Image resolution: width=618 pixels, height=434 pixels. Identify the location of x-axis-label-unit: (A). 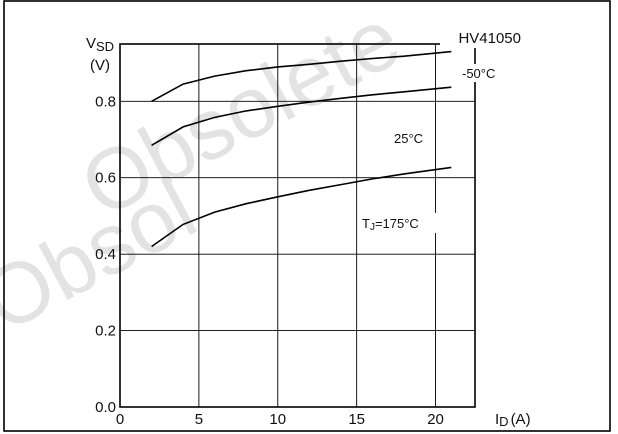
(521, 419).